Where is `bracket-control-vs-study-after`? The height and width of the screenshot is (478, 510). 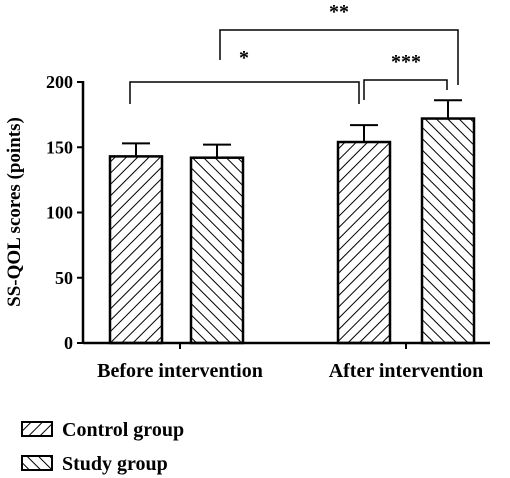
bracket-control-vs-study-after is located at coordinates (405, 89).